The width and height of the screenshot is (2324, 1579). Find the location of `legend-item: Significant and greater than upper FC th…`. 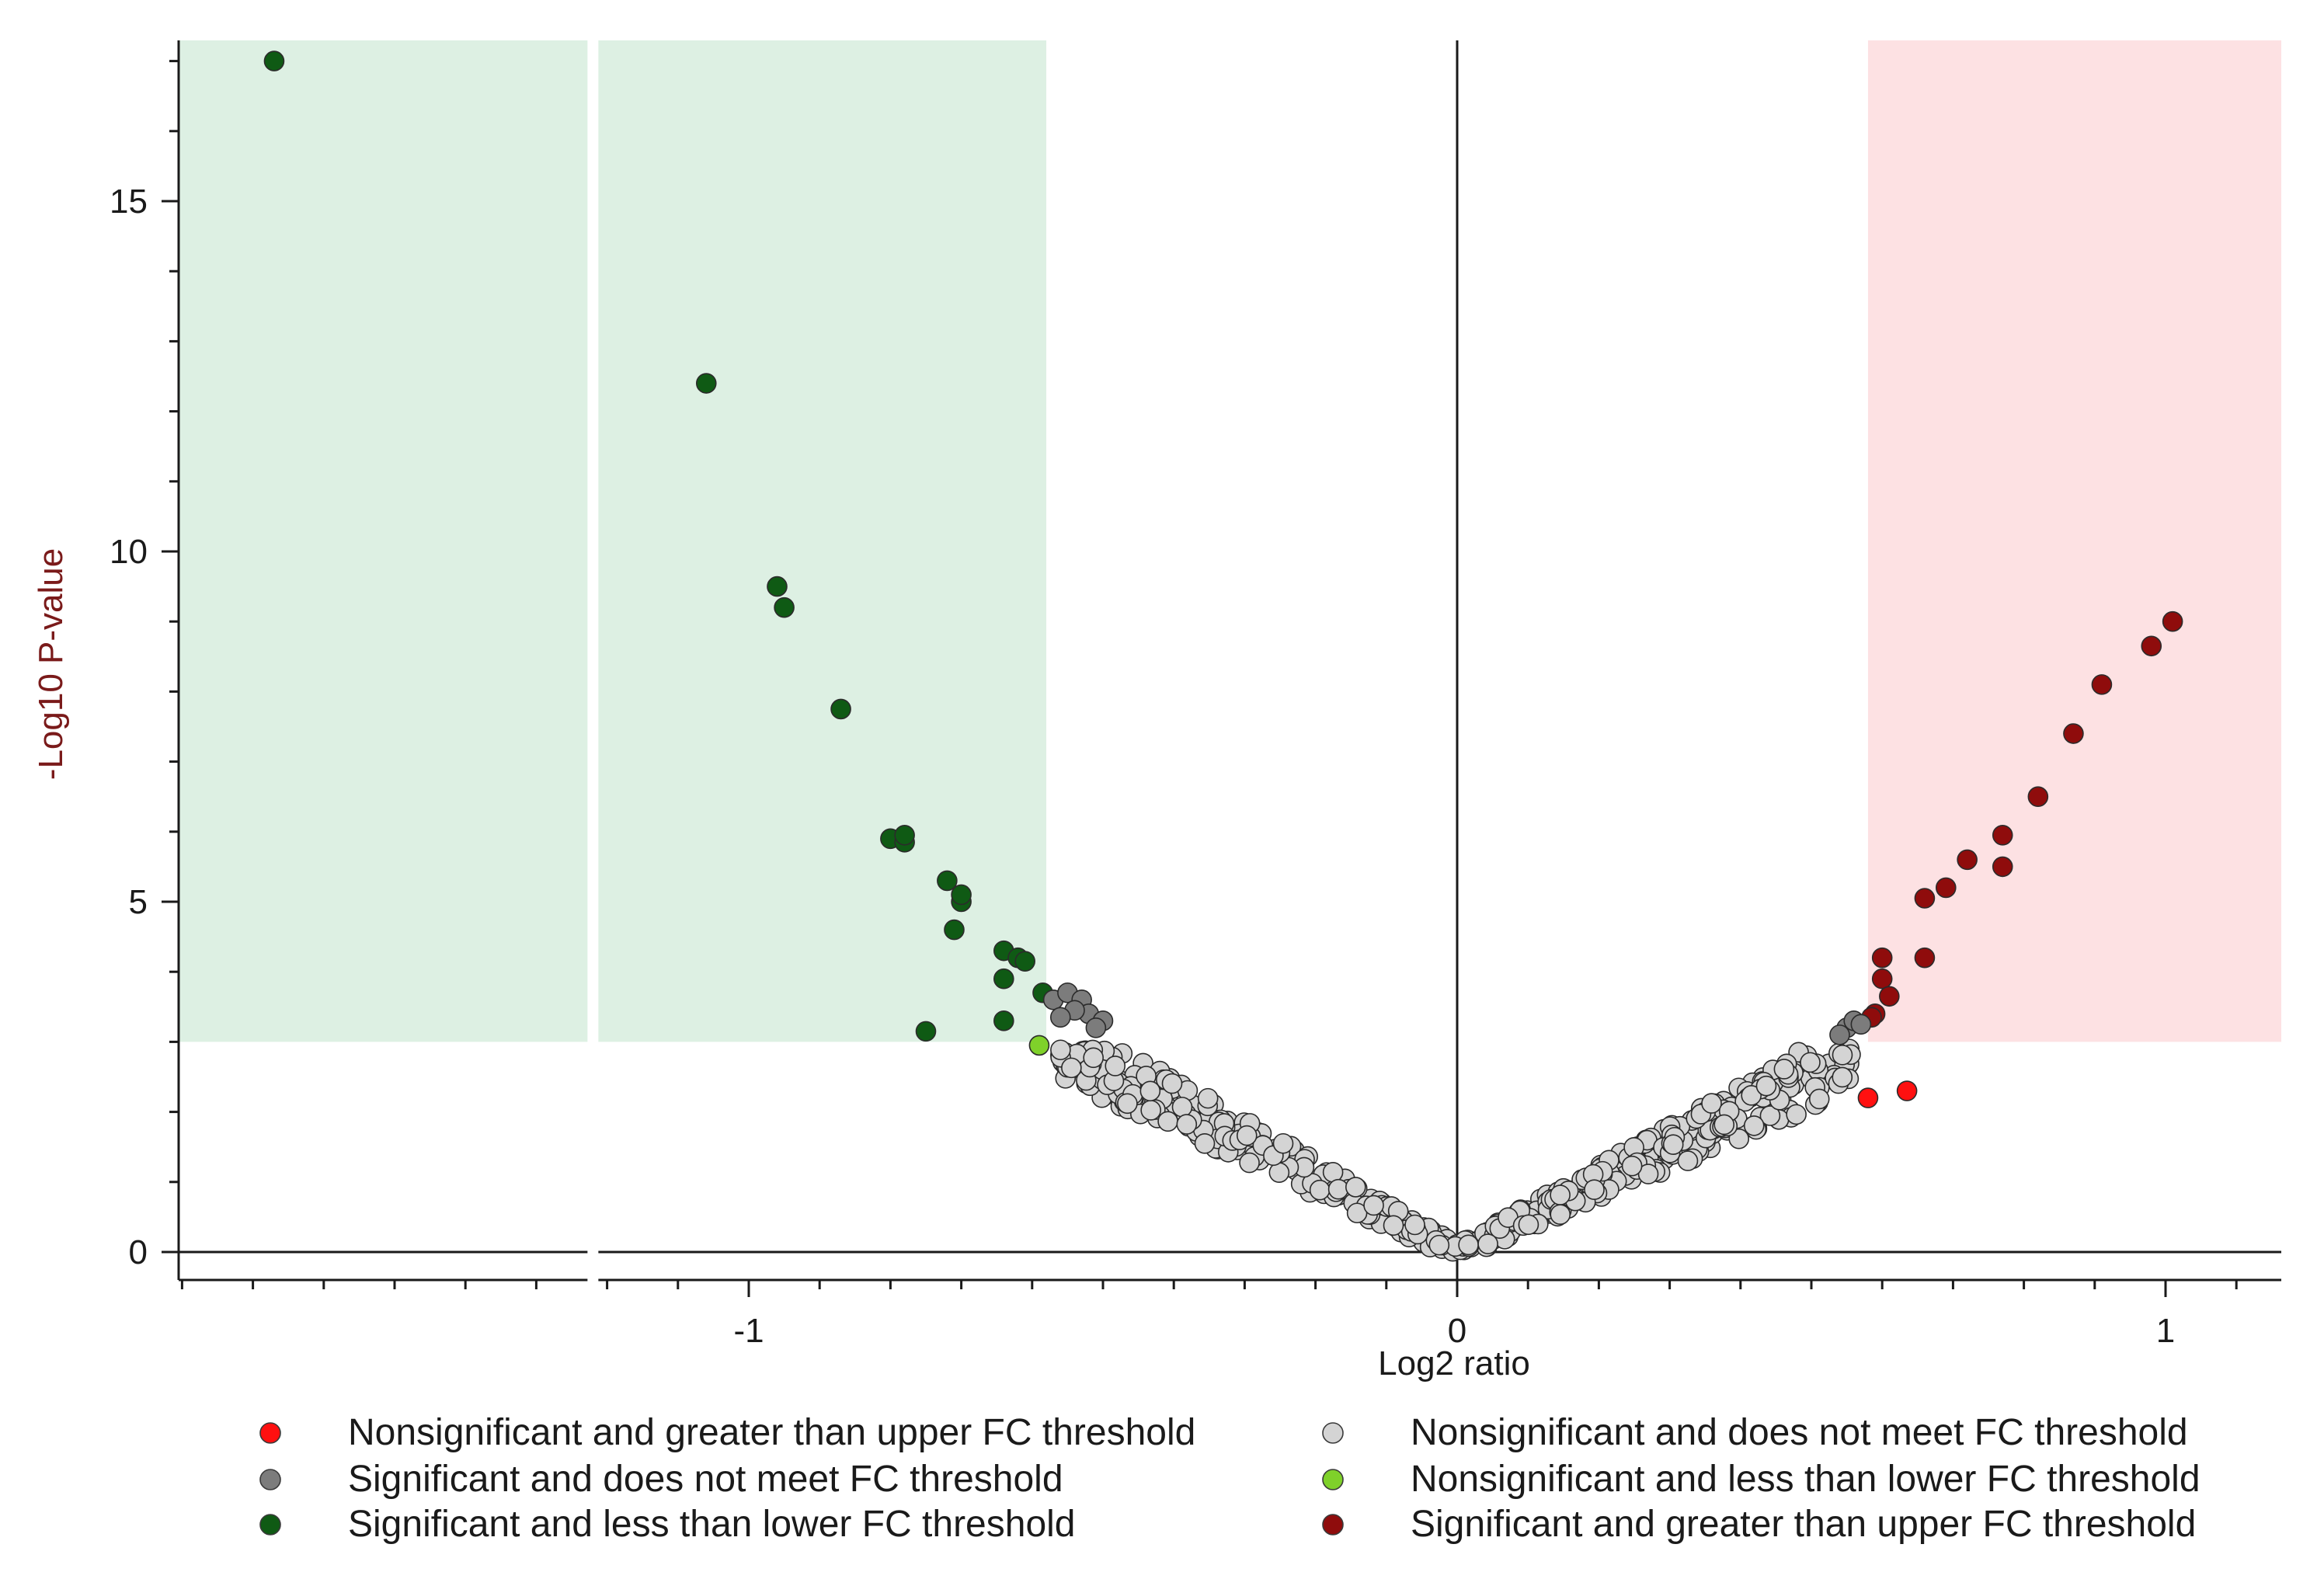

legend-item: Significant and greater than upper FC th… is located at coordinates (1759, 1524).